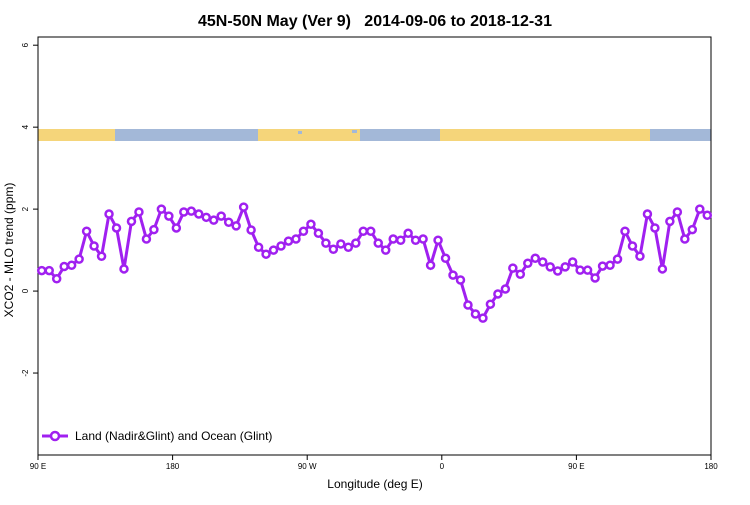 This screenshot has height=505, width=750. I want to click on legend: Land (Nadir&Glint) and Ocean (Glint), so click(157, 436).